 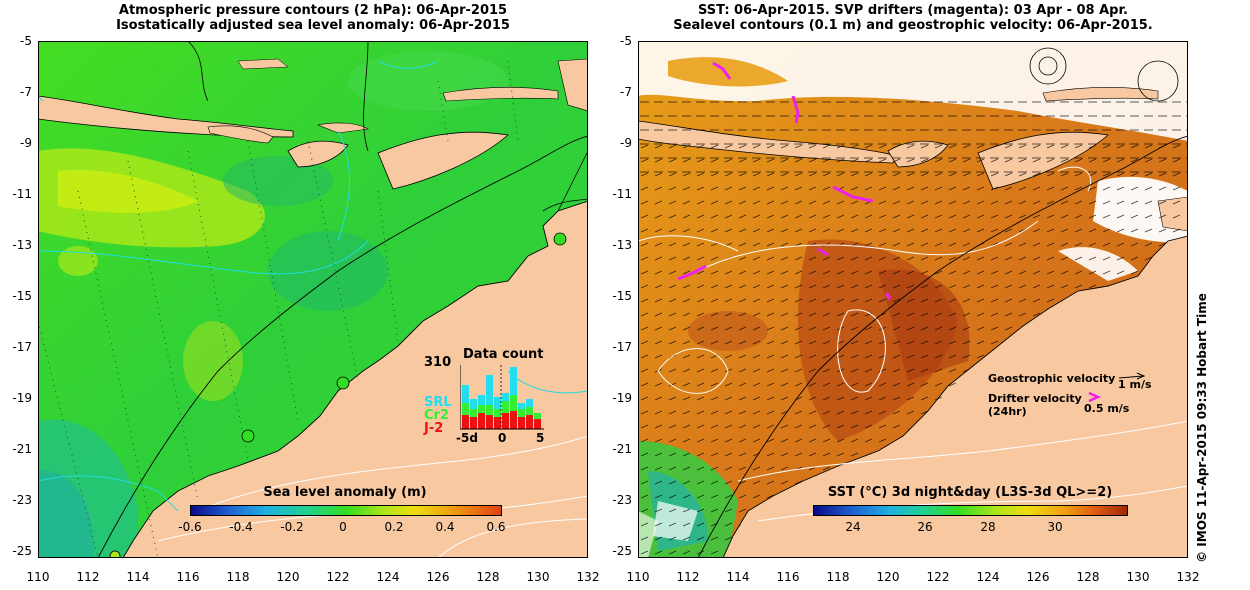 What do you see at coordinates (1107, 408) in the screenshot?
I see `drifter-velocity-scale: 0.5 m/s` at bounding box center [1107, 408].